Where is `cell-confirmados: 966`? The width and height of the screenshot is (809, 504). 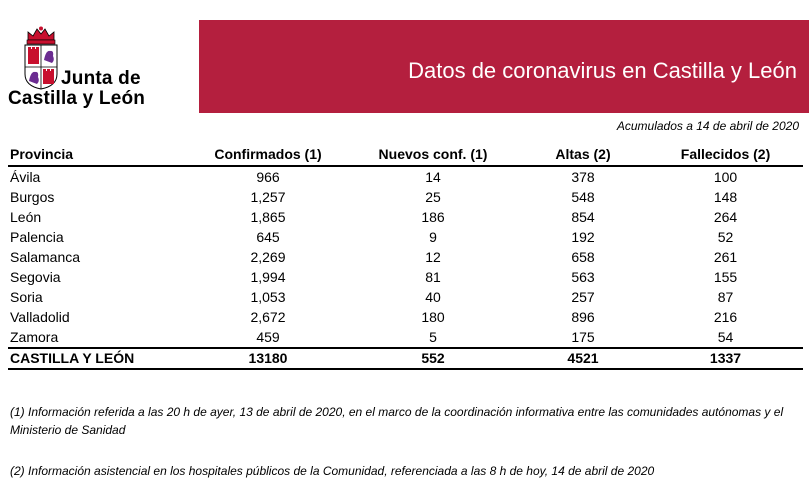
cell-confirmados: 966 is located at coordinates (268, 176).